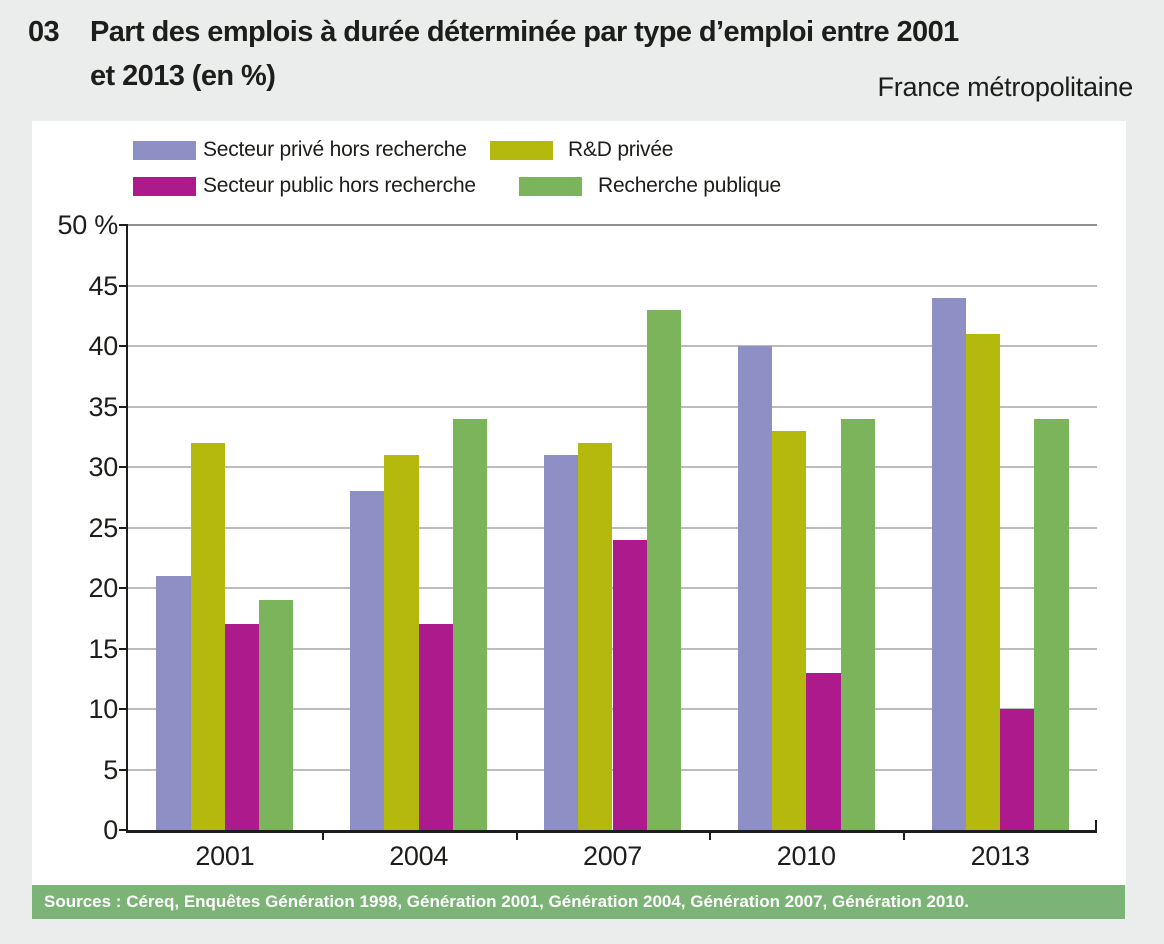 The height and width of the screenshot is (944, 1164). Describe the element at coordinates (806, 856) in the screenshot. I see `x-axis-label-2010: 2010` at that location.